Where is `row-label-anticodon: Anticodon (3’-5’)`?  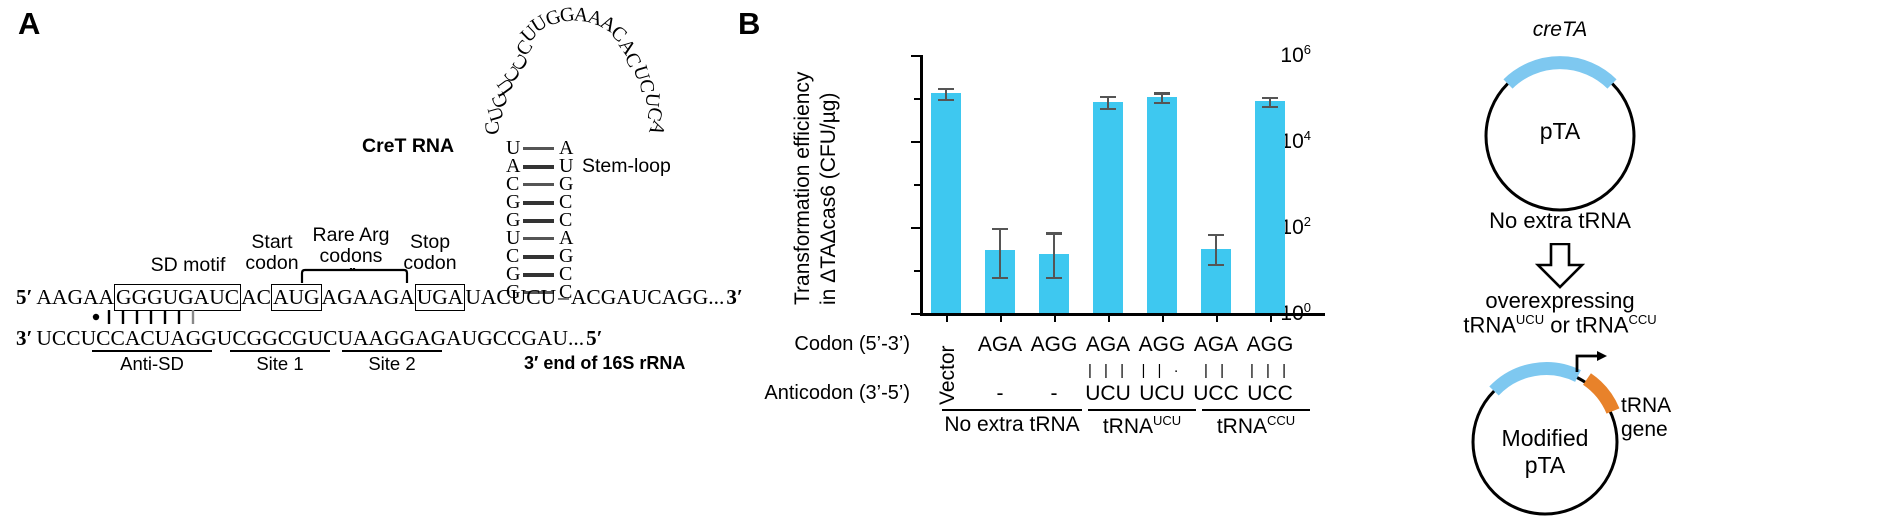 row-label-anticodon: Anticodon (3’-5’) is located at coordinates (837, 393).